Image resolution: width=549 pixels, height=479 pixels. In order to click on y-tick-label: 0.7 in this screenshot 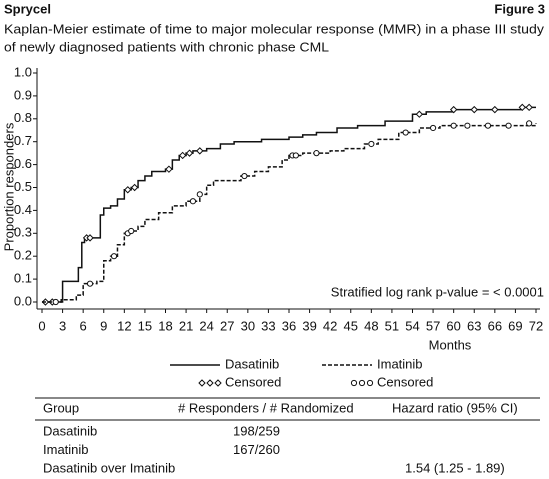, I will do `click(23, 140)`.